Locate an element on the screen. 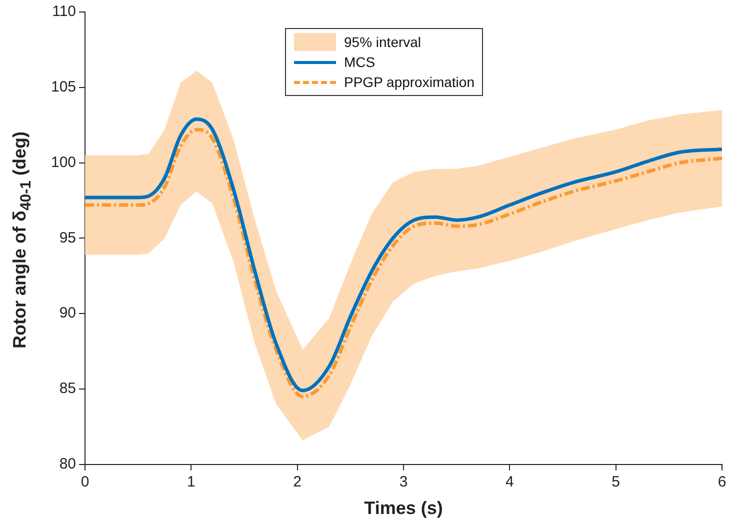  y-tick-label: 90 is located at coordinates (67, 313).